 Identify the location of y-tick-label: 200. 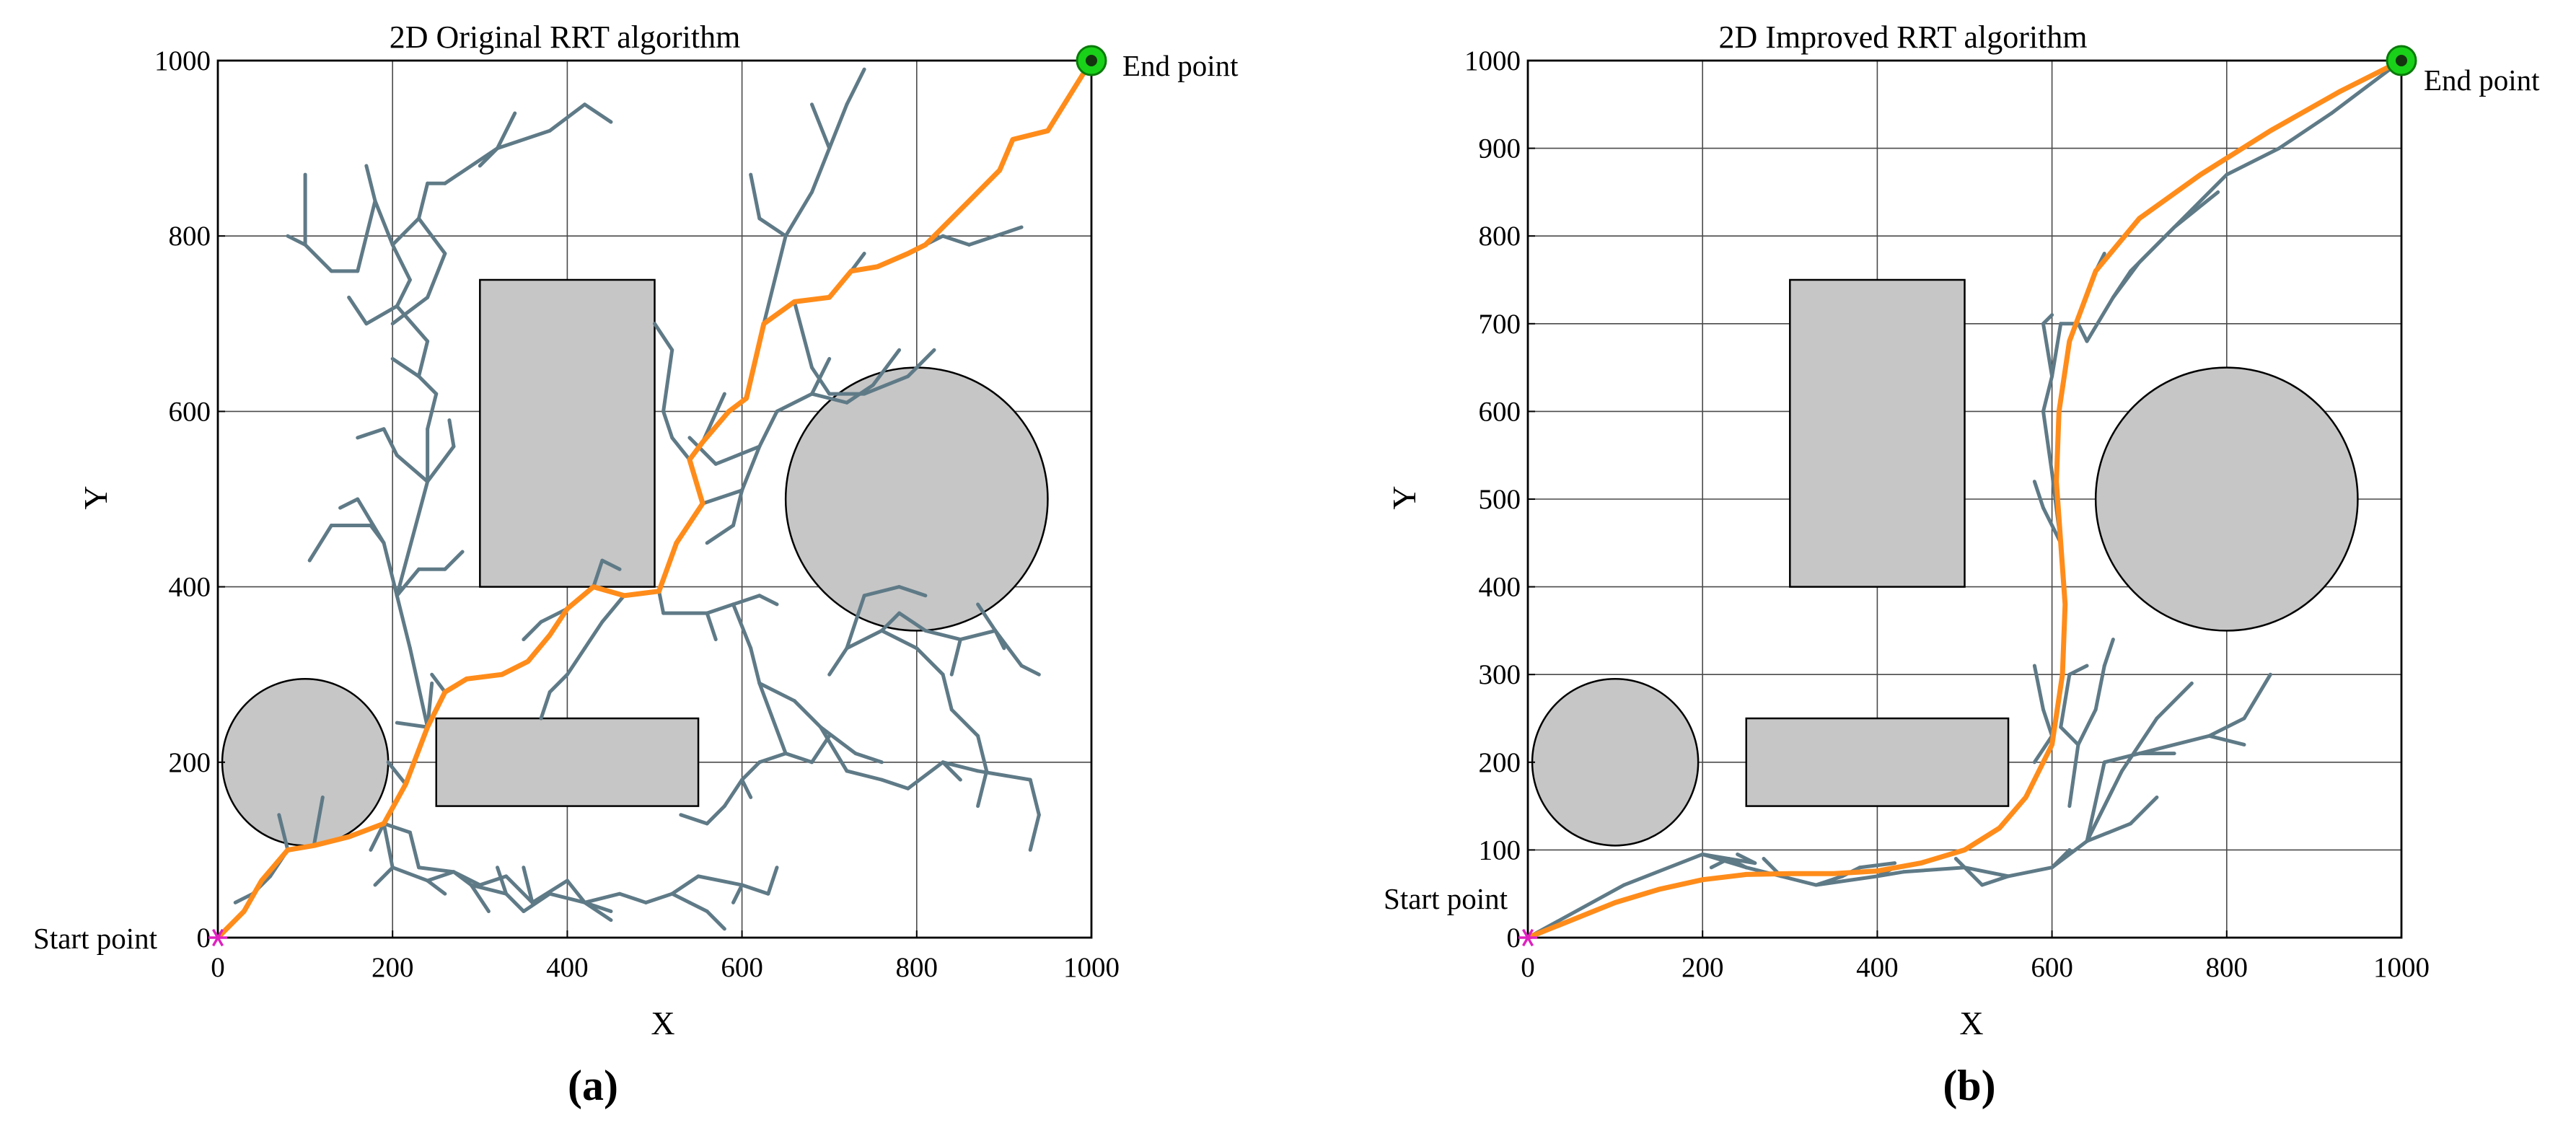
(1500, 763).